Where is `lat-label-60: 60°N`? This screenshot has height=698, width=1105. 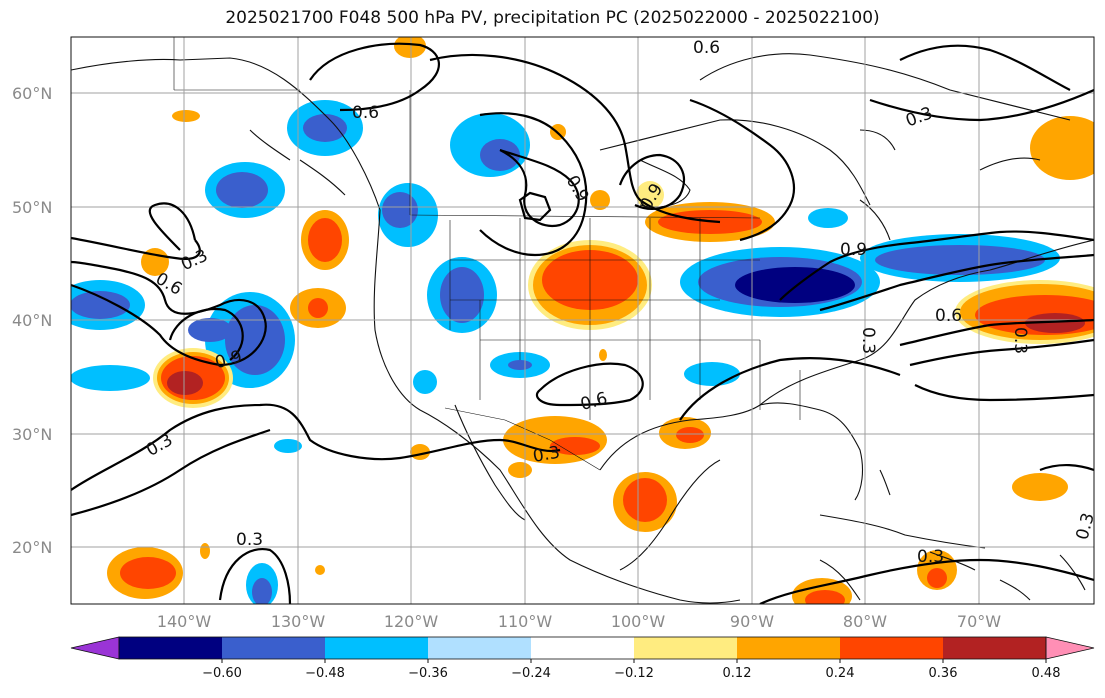 lat-label-60: 60°N is located at coordinates (32, 93).